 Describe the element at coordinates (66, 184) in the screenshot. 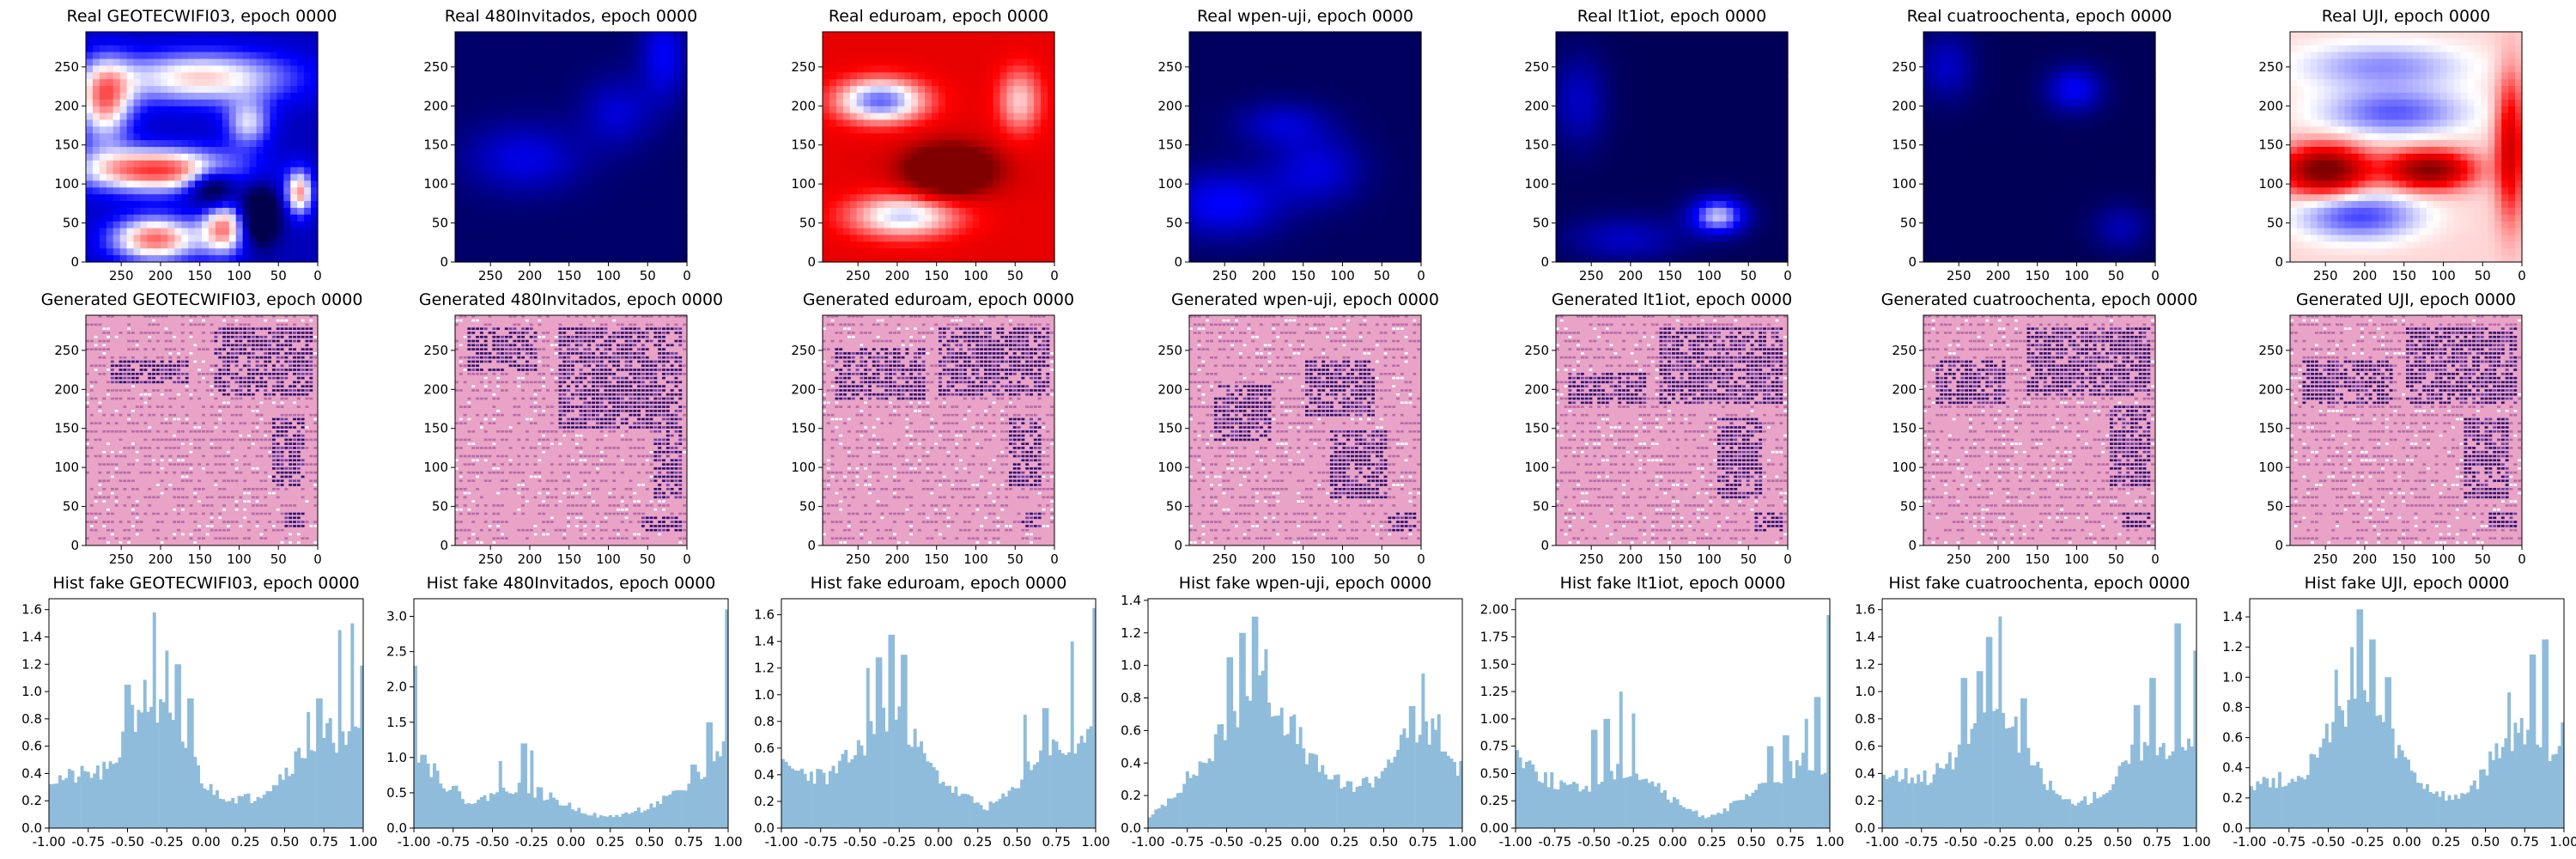

I see `y-tick-label: 100` at that location.